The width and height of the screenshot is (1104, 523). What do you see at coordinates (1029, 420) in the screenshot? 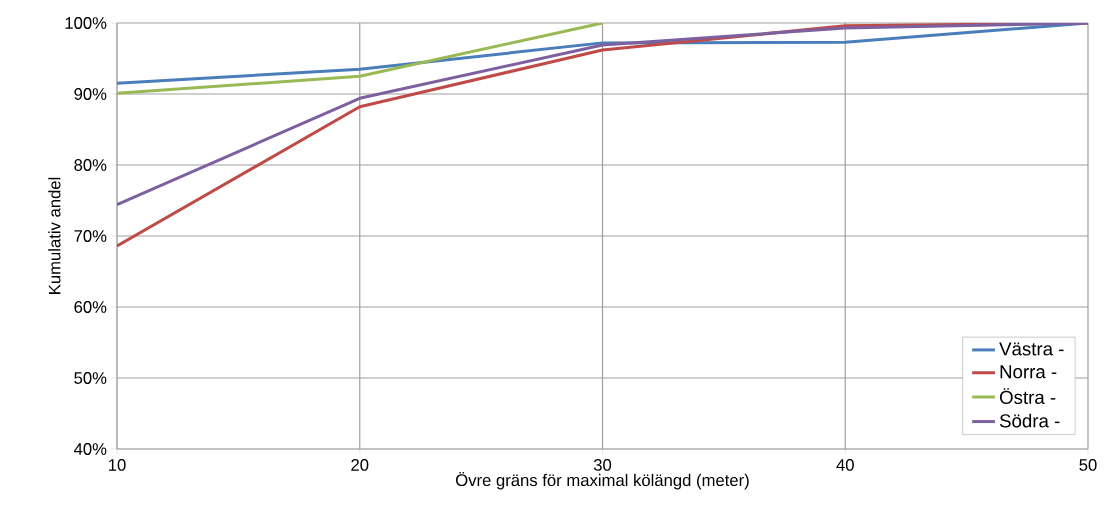
I see `legend-label: Södra -` at bounding box center [1029, 420].